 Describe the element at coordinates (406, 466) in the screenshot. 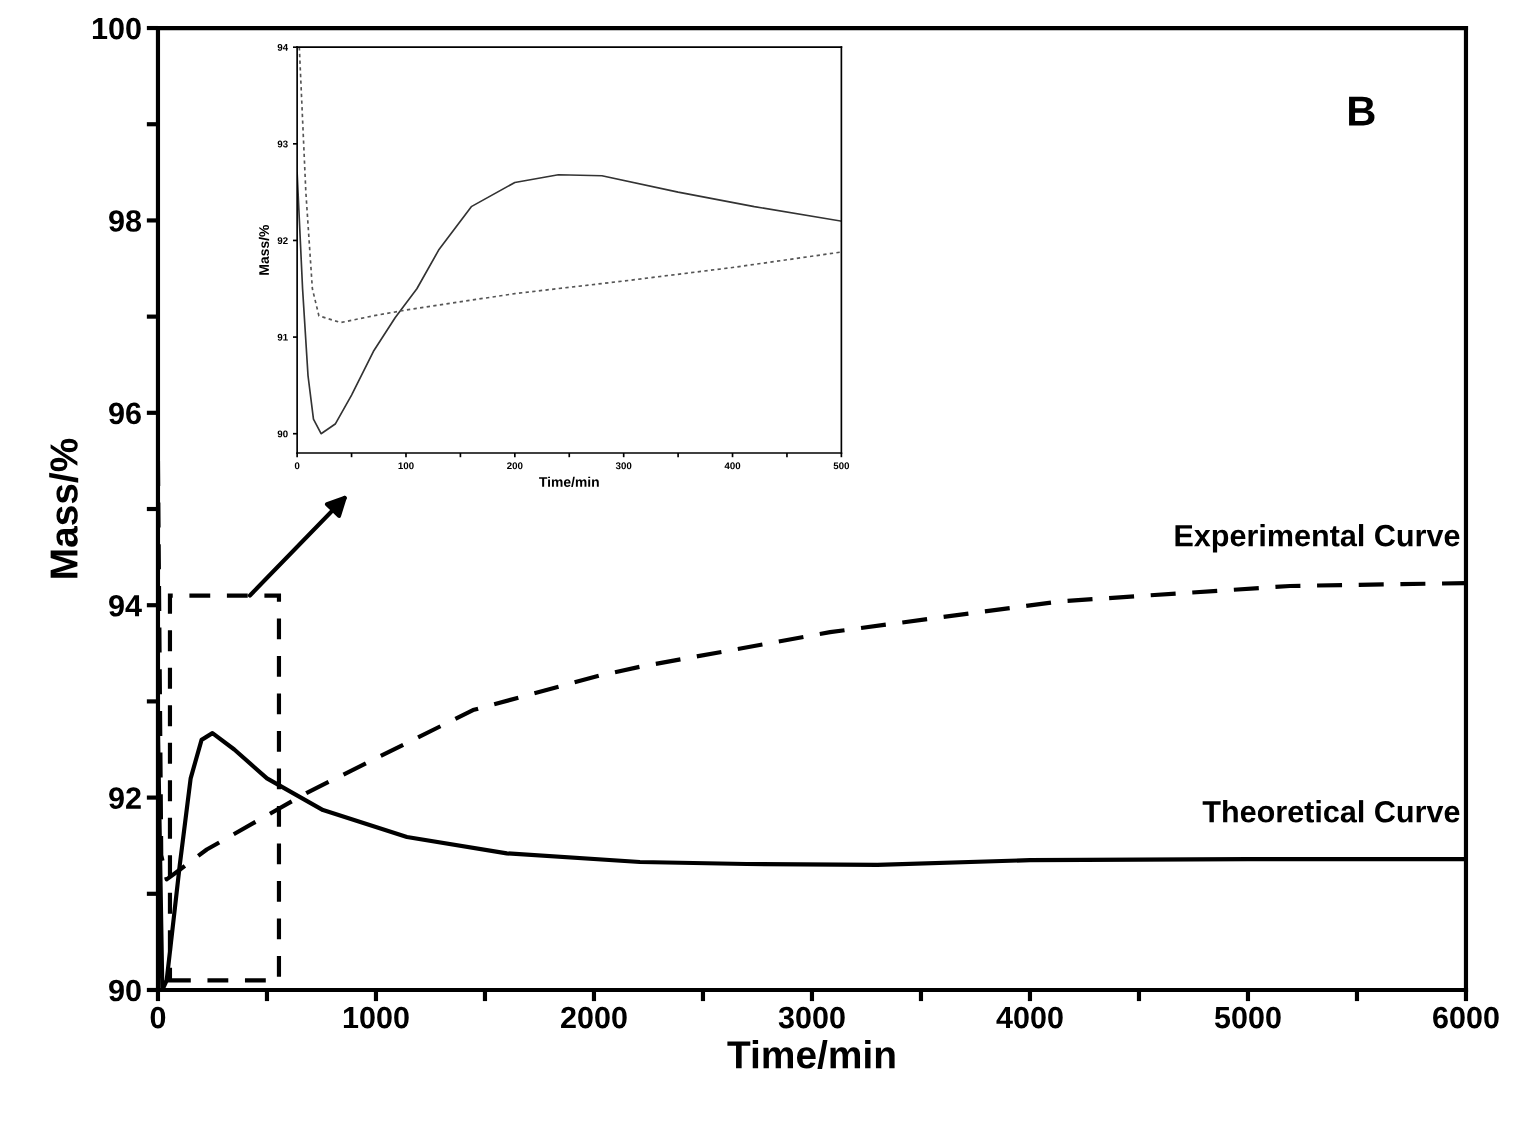

I see `x-tick-label: 100` at that location.